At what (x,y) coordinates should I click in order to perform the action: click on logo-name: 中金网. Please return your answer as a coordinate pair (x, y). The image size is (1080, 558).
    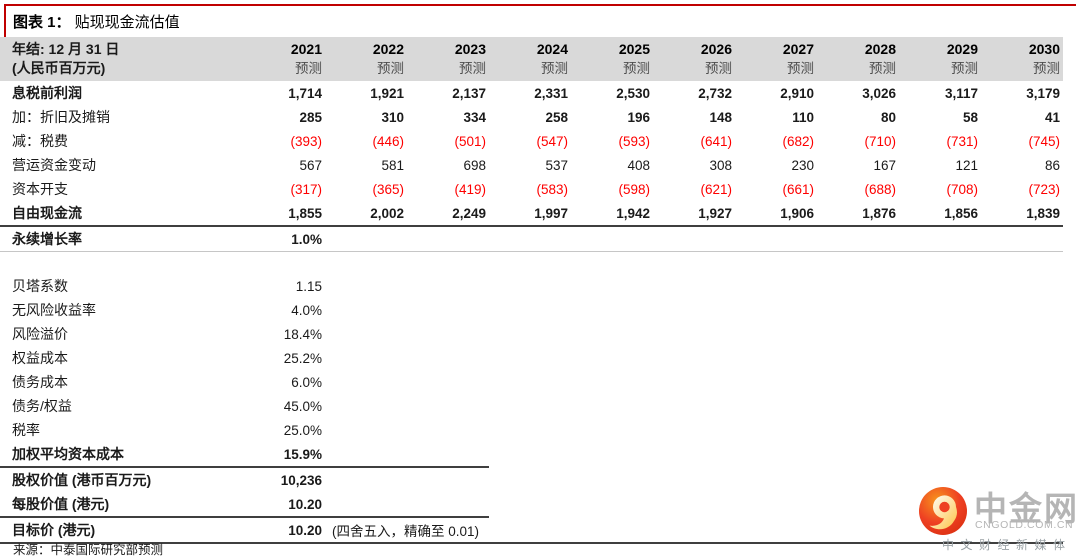
    Looking at the image, I should click on (1026, 508).